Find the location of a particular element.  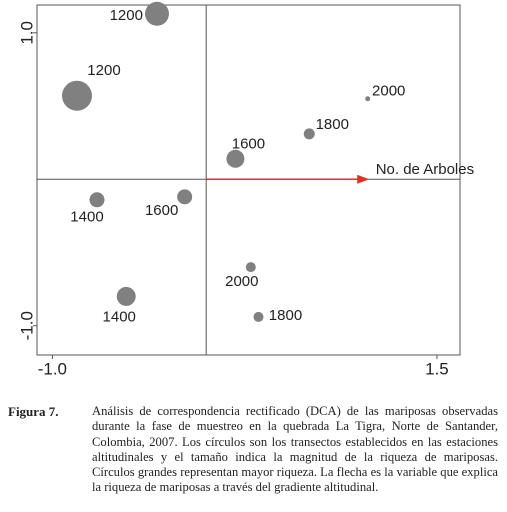

x-tick-label: 1.5 is located at coordinates (437, 368).